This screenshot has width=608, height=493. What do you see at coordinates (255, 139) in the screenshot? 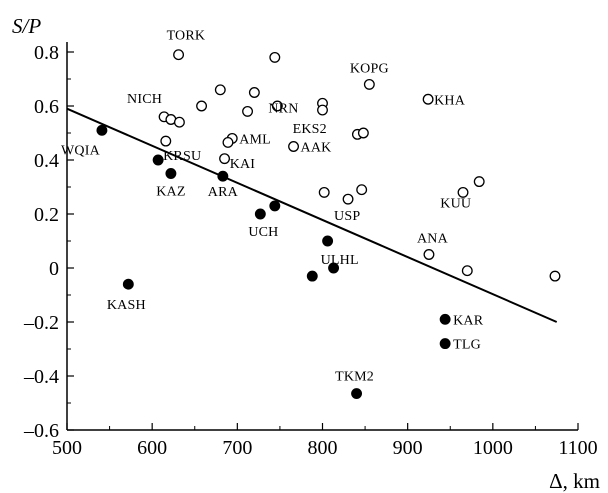
I see `point-label: AML` at bounding box center [255, 139].